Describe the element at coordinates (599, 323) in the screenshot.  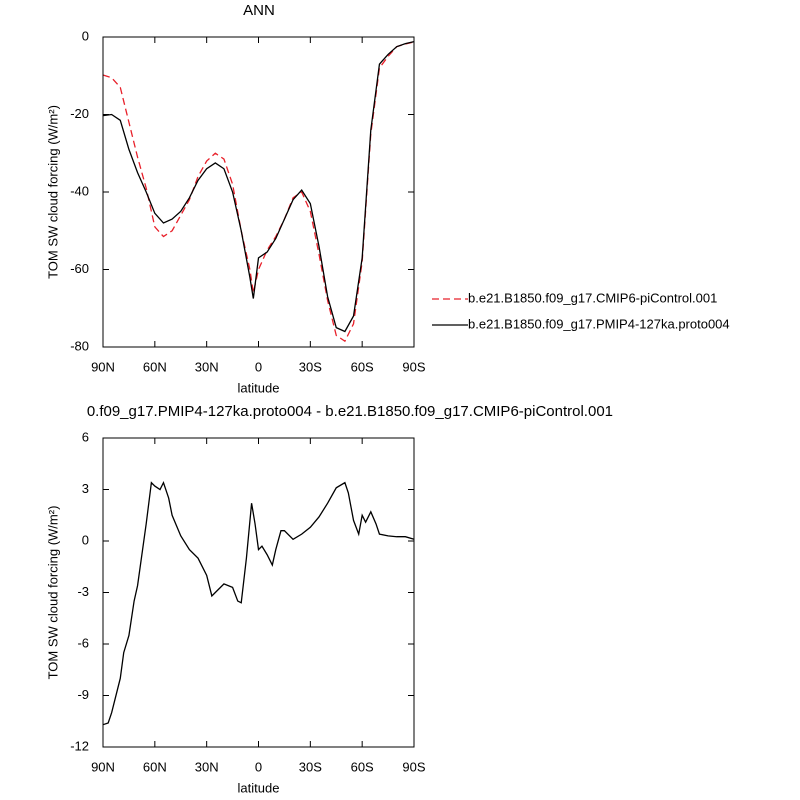
I see `legend-label: b.e21.B1850.f09_g17.PMIP4-127ka.proto004` at that location.